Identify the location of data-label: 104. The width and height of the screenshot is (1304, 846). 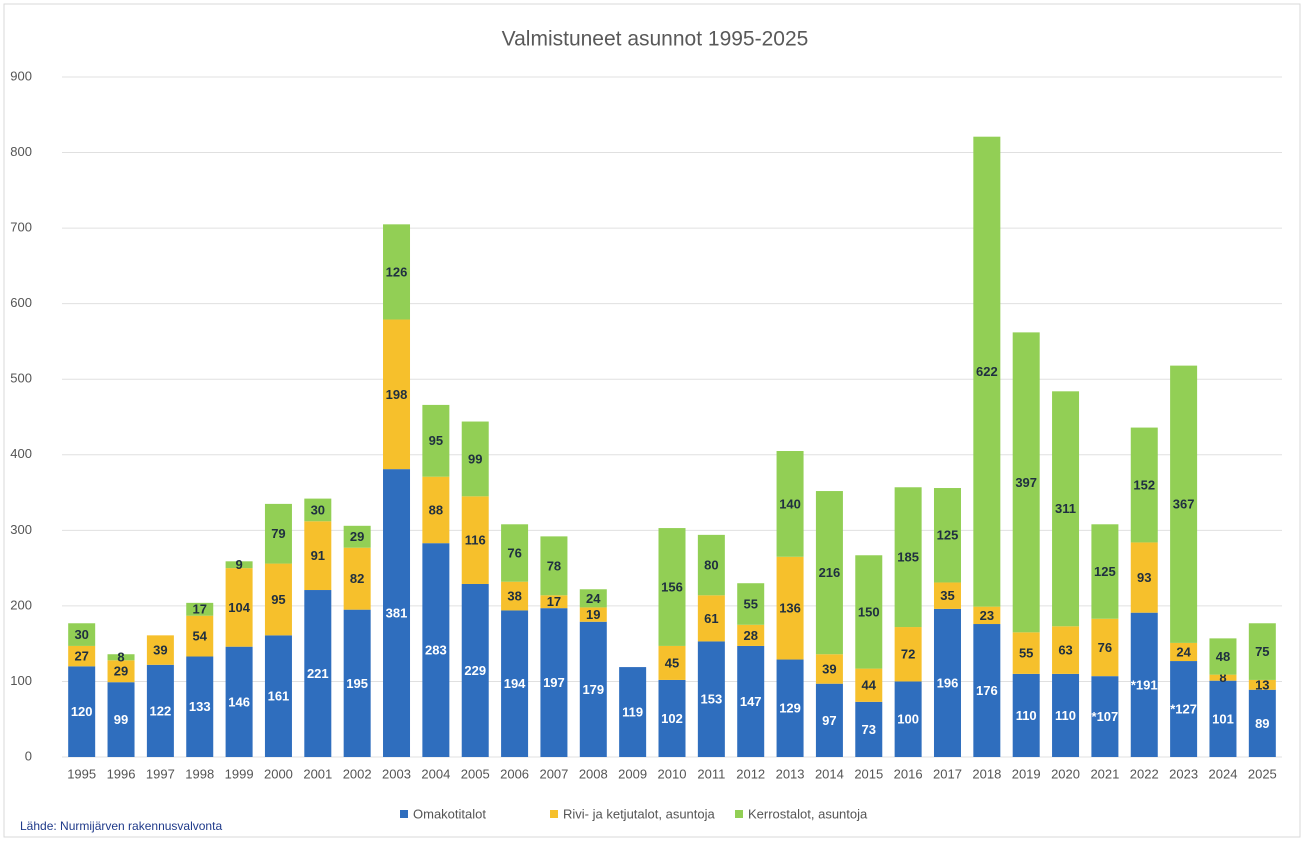
(239, 607).